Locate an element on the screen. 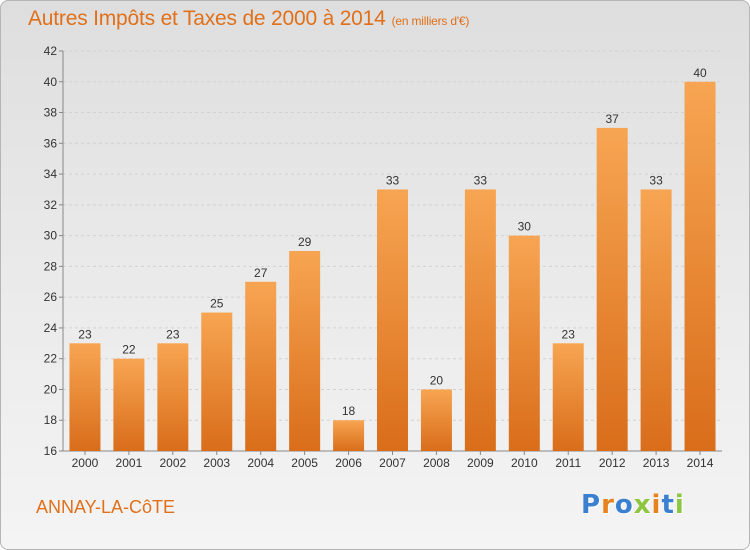 This screenshot has width=750, height=550. x-tick-label: 2013 is located at coordinates (656, 463).